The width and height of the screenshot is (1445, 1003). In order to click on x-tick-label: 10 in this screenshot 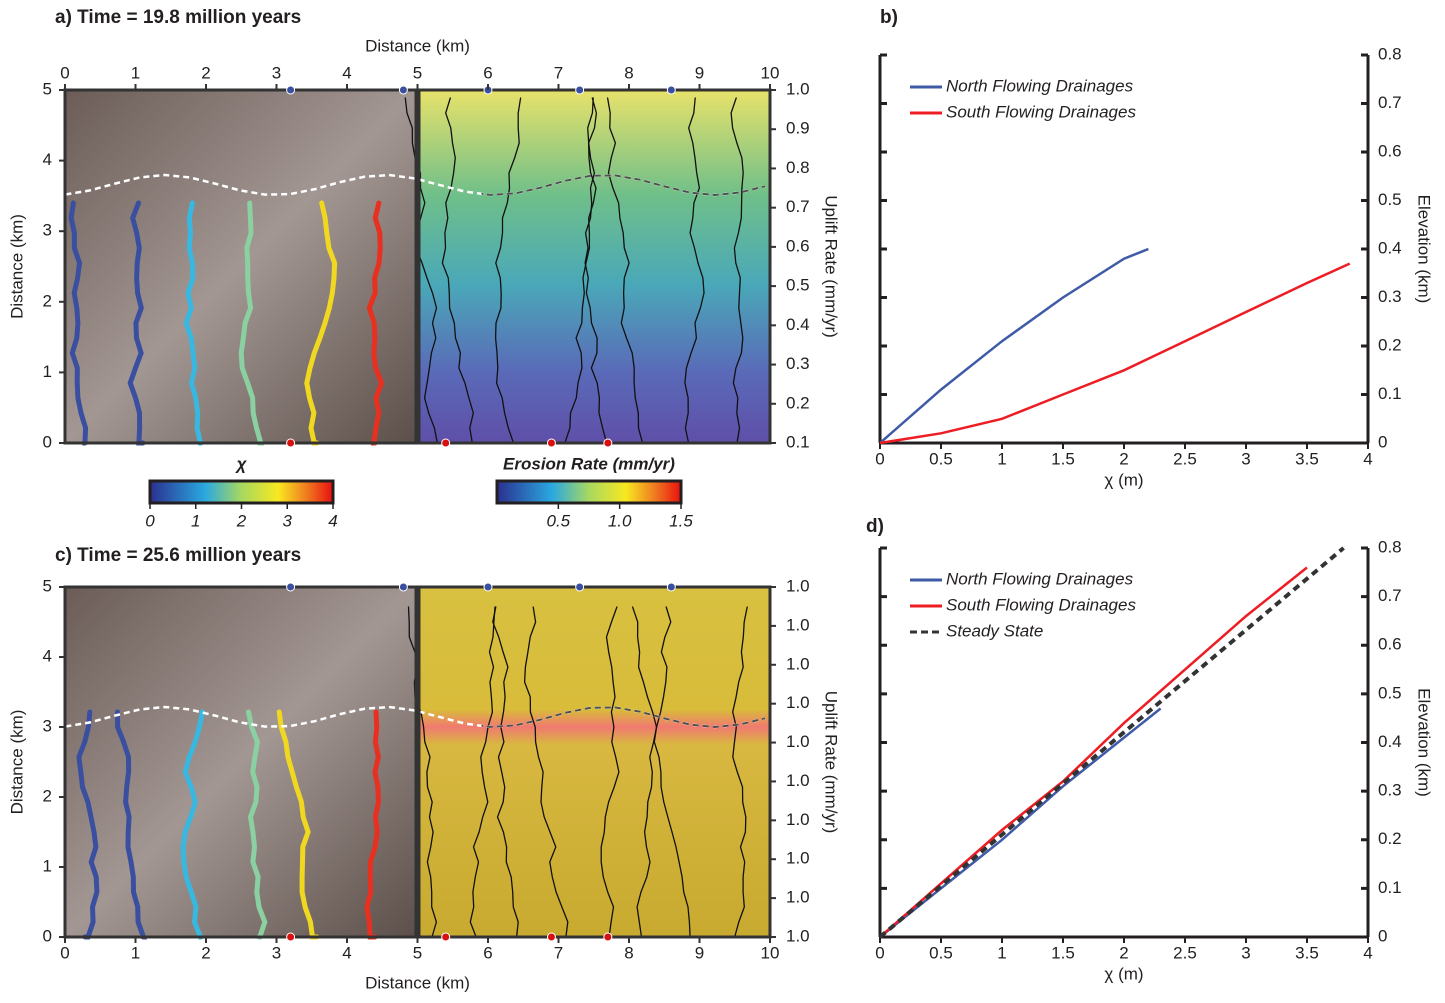, I will do `click(770, 952)`.